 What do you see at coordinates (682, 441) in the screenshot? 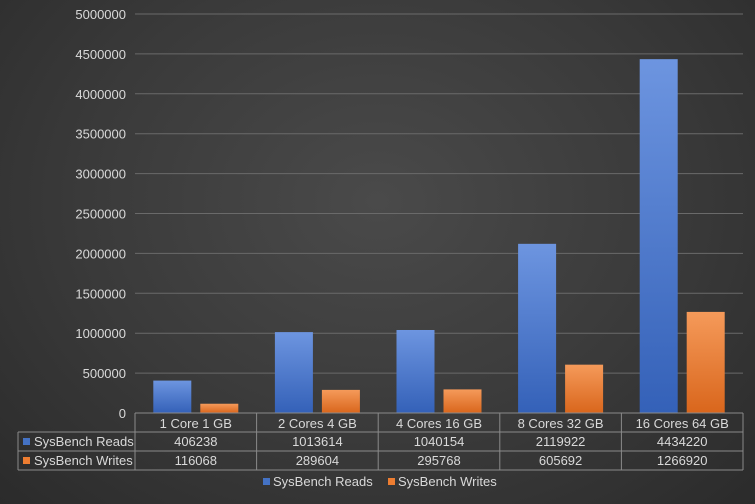
I see `data-label: 4434220` at bounding box center [682, 441].